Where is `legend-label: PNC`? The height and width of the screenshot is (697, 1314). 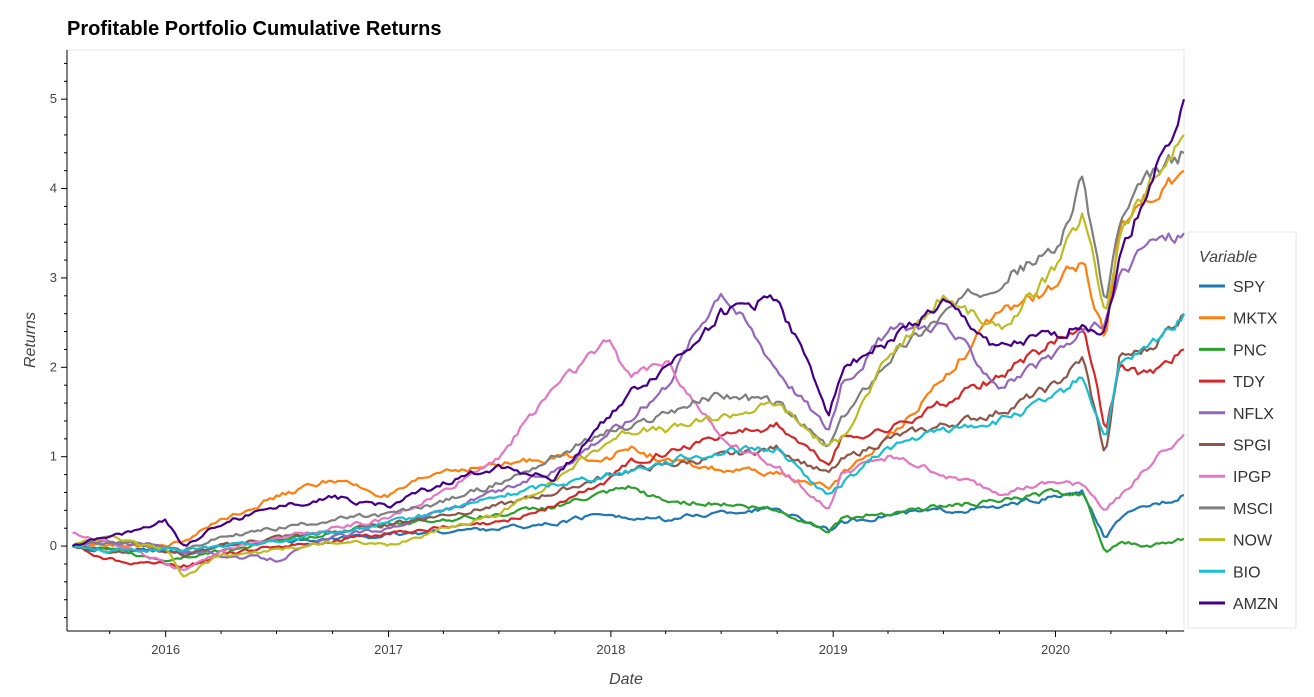
legend-label: PNC is located at coordinates (1250, 350).